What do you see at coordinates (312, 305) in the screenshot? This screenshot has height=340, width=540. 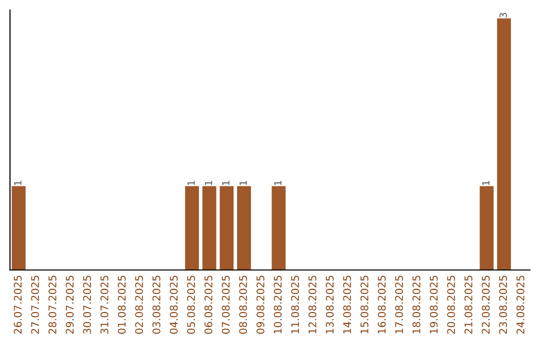 I see `x-tick-label: 12.08.2025` at bounding box center [312, 305].